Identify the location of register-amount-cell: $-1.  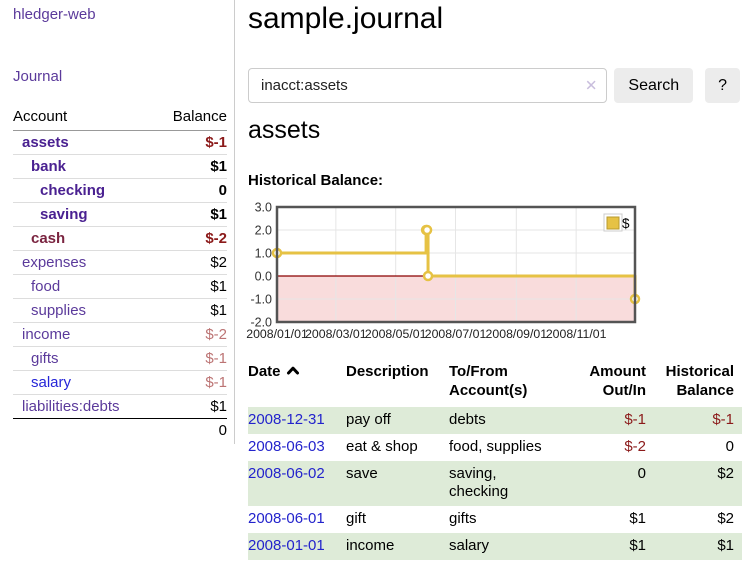
(635, 419).